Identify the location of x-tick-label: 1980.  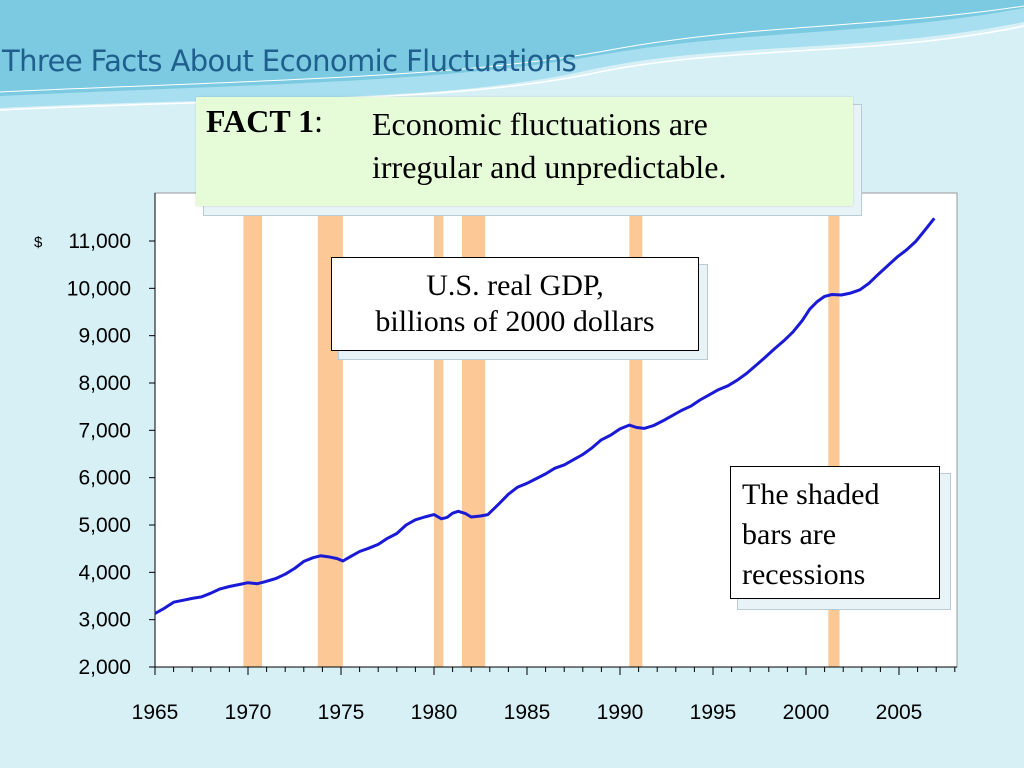
(434, 712).